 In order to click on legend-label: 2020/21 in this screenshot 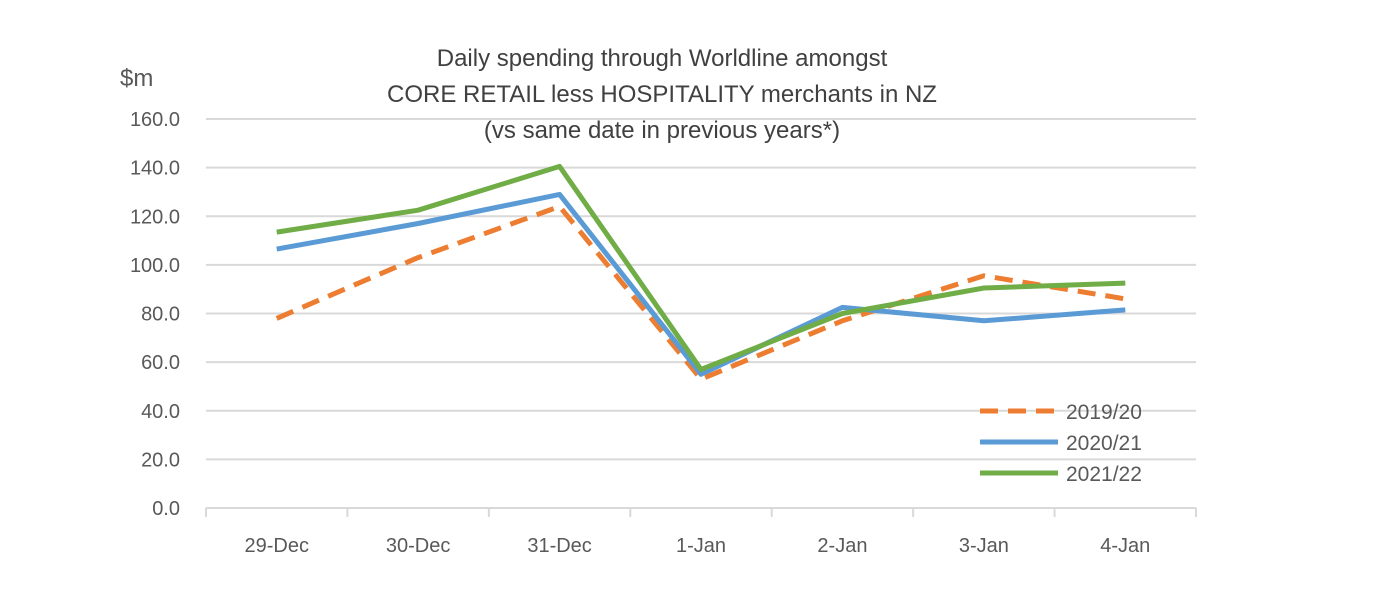, I will do `click(1104, 443)`.